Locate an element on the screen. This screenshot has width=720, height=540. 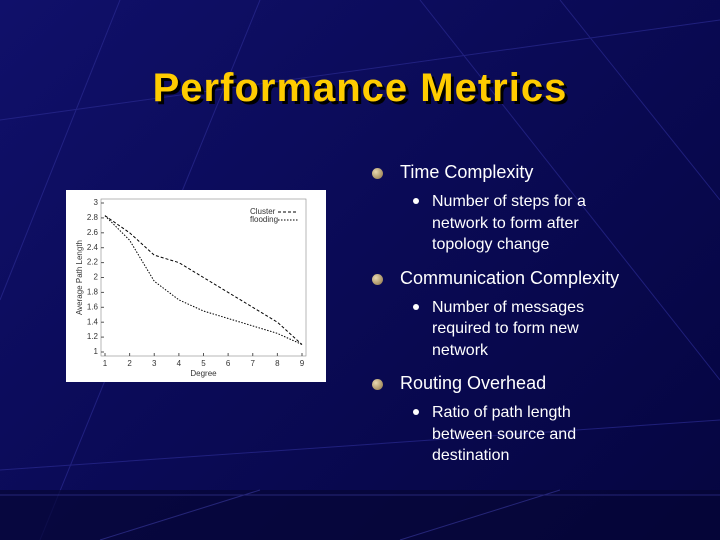
bullet-text: Time Complexity is located at coordinates (467, 172).